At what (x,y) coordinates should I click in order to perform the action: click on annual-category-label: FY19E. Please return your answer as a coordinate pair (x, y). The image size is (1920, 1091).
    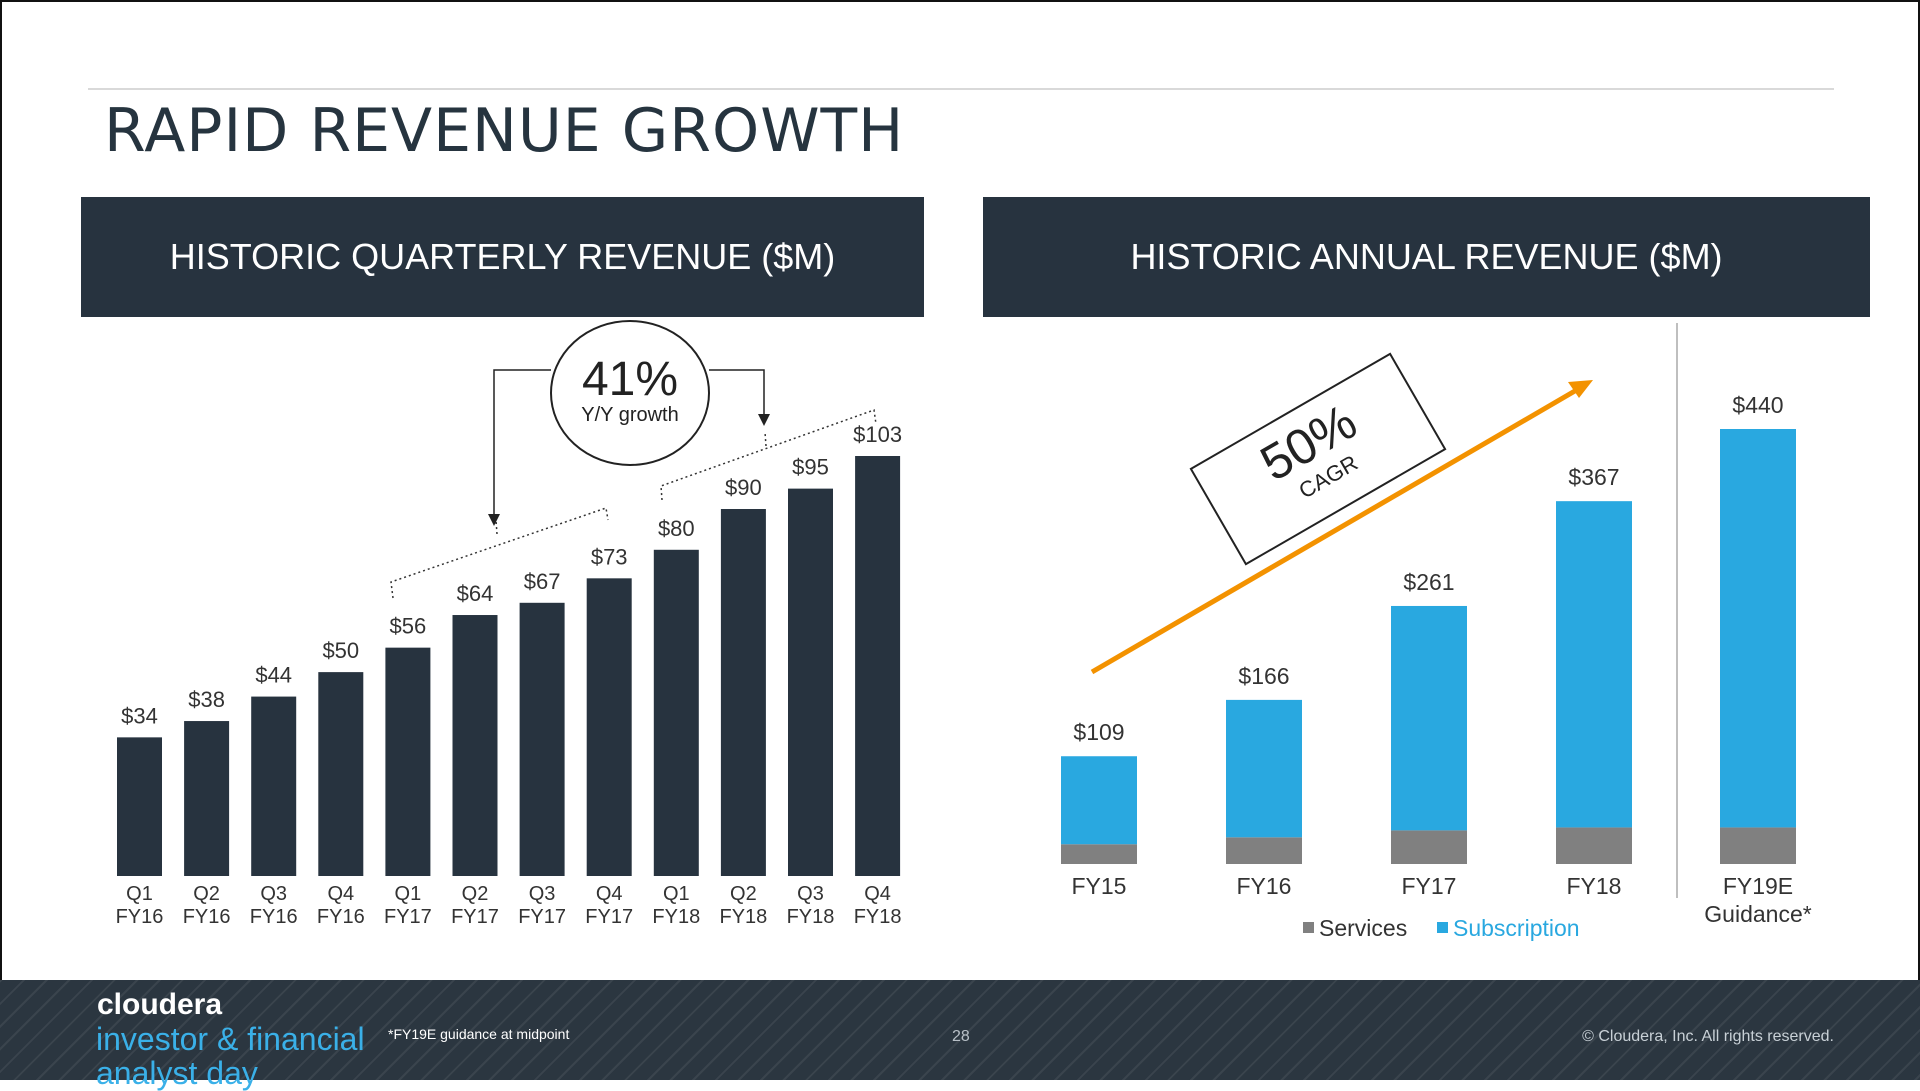
    Looking at the image, I should click on (1758, 886).